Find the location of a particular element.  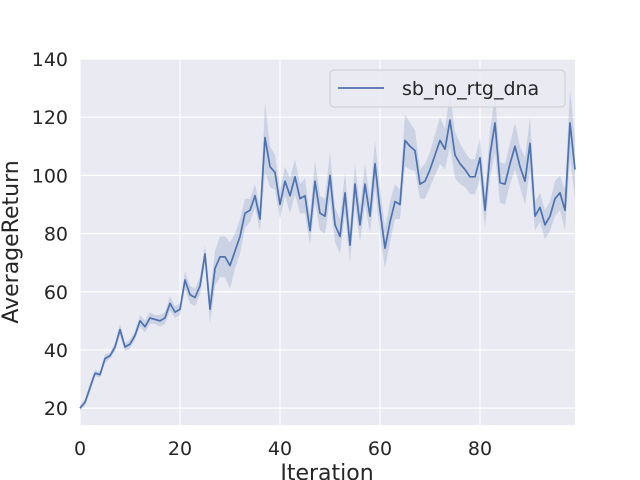

y-axis-label: AverageReturn is located at coordinates (12, 241).